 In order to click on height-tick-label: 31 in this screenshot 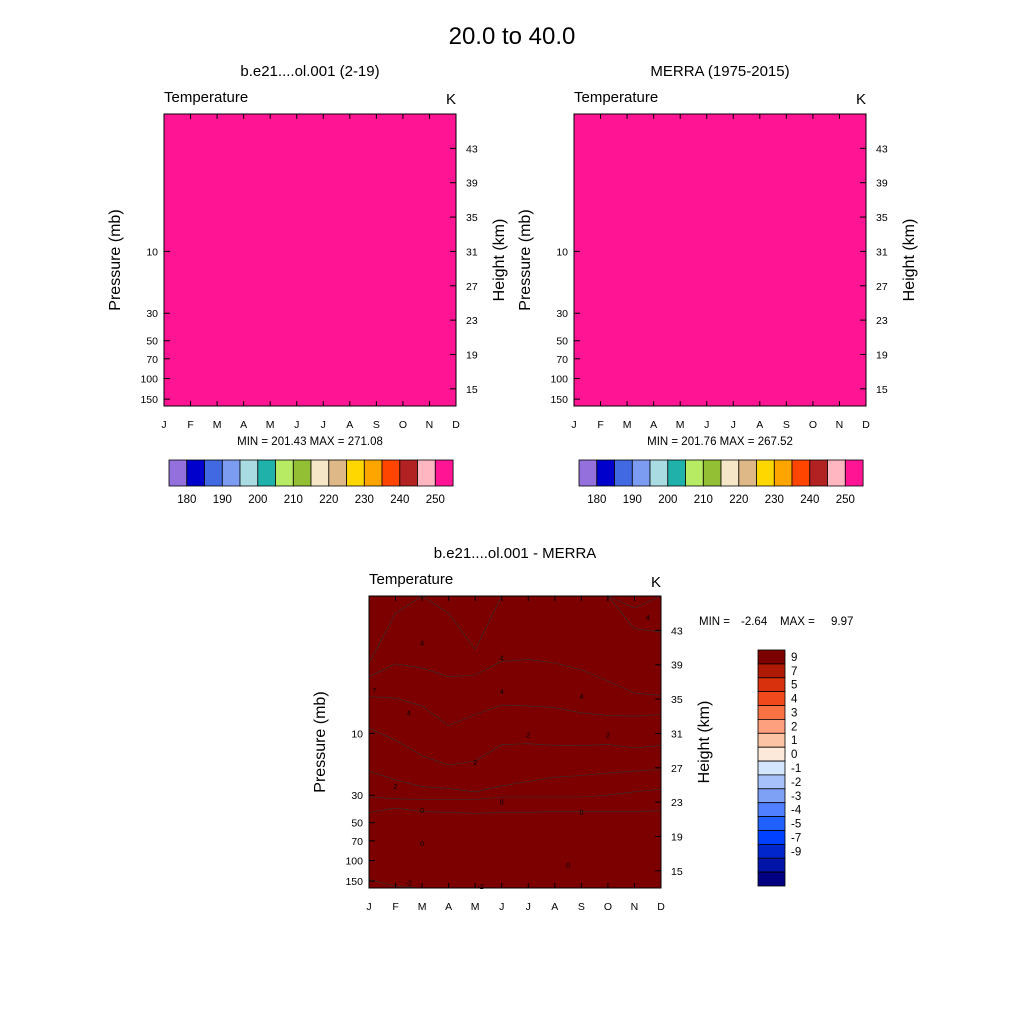, I will do `click(472, 252)`.